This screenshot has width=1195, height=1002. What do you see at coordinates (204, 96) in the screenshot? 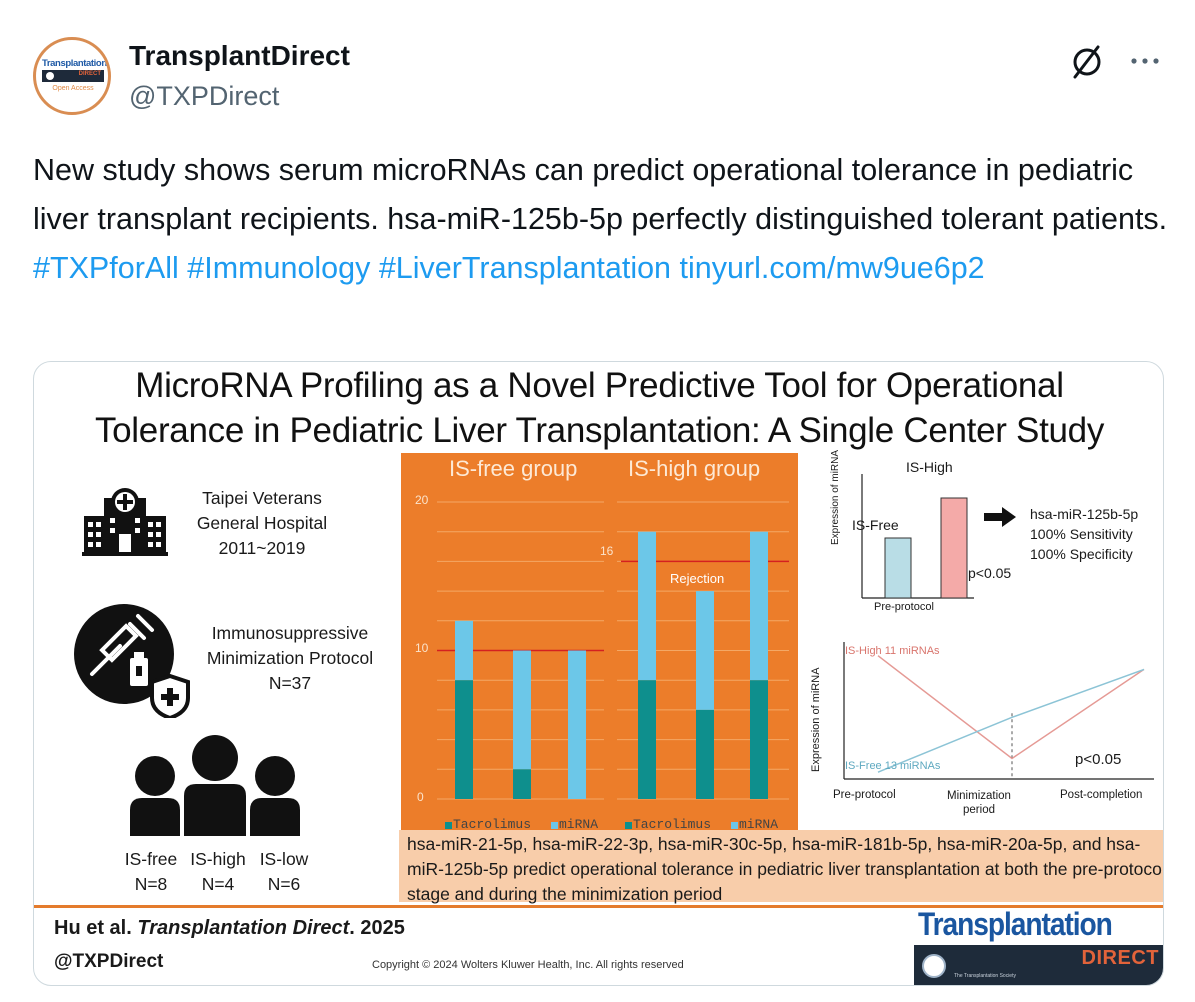
I see `user-handle: @TXPDirect` at bounding box center [204, 96].